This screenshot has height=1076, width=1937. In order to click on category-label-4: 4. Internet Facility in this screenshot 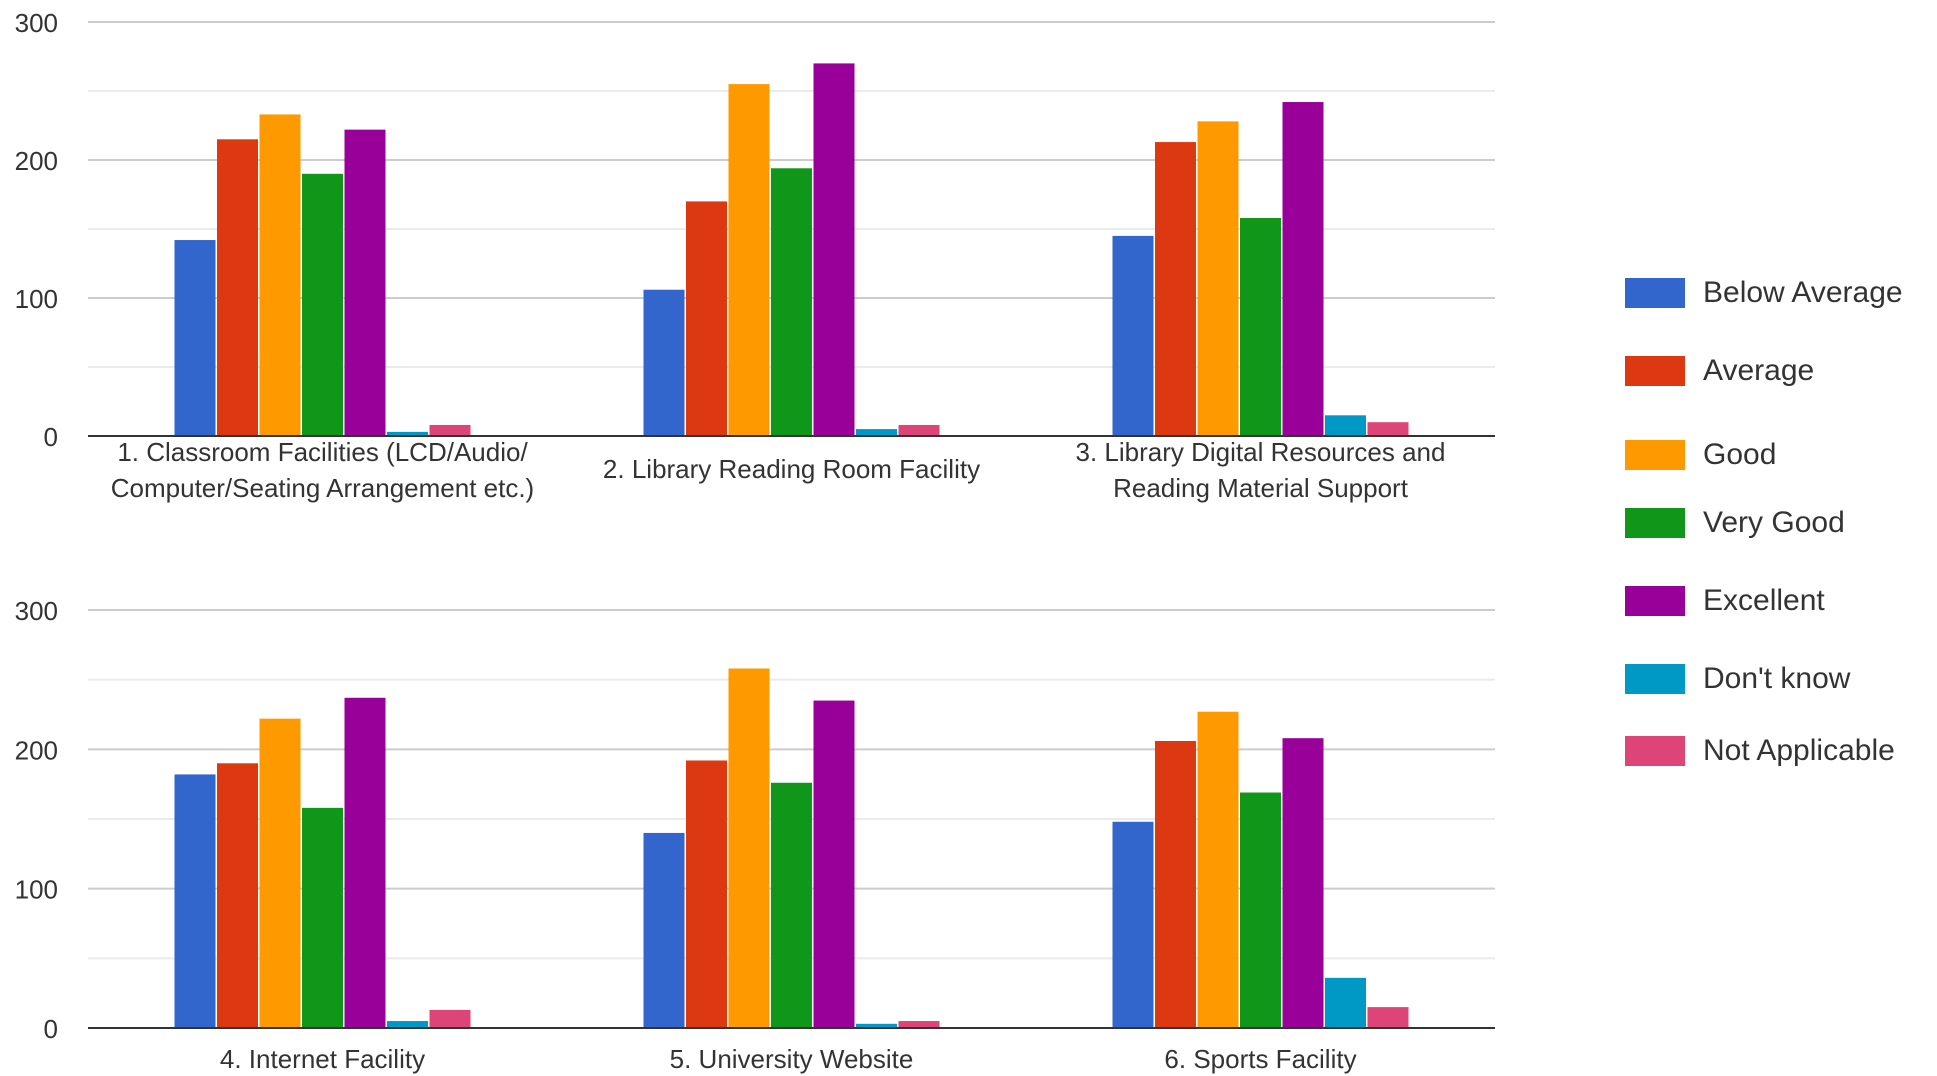, I will do `click(322, 1059)`.